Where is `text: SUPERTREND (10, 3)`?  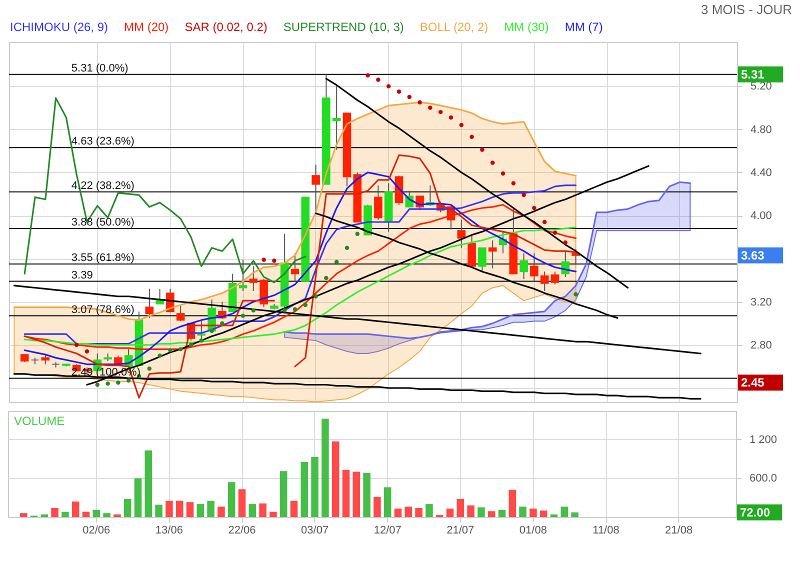 text: SUPERTREND (10, 3) is located at coordinates (343, 28).